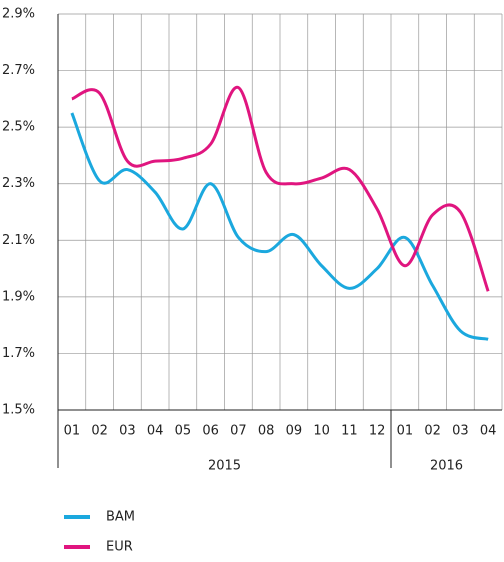  I want to click on group-label: 2015, so click(224, 466).